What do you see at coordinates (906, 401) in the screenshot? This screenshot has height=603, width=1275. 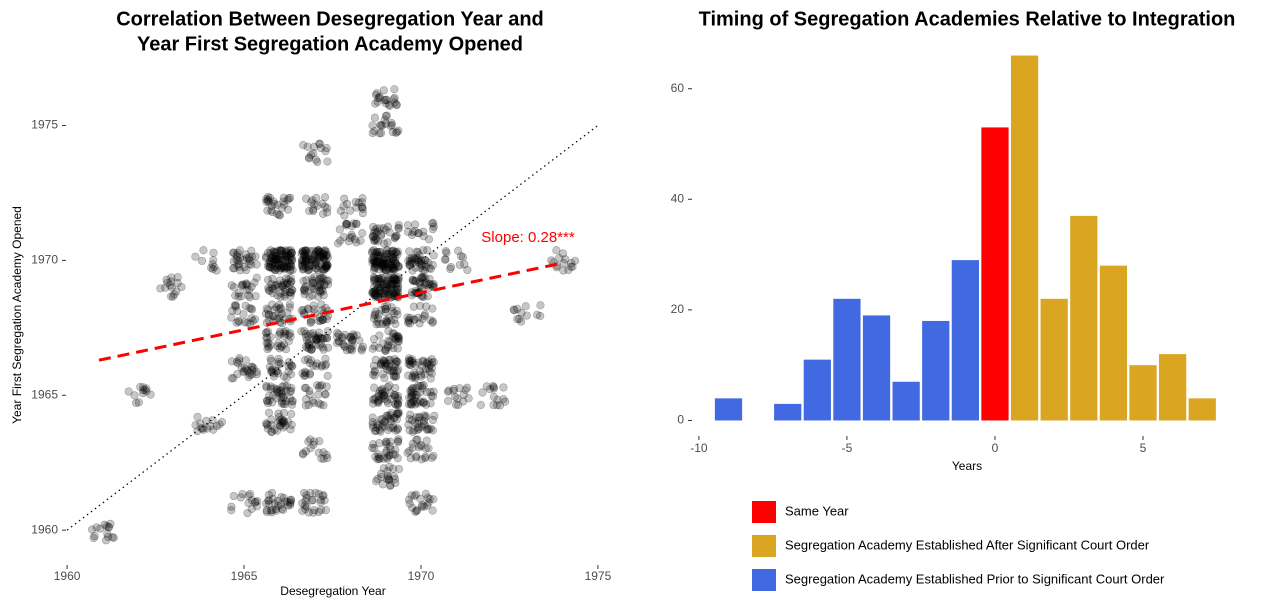 I see `bar` at bounding box center [906, 401].